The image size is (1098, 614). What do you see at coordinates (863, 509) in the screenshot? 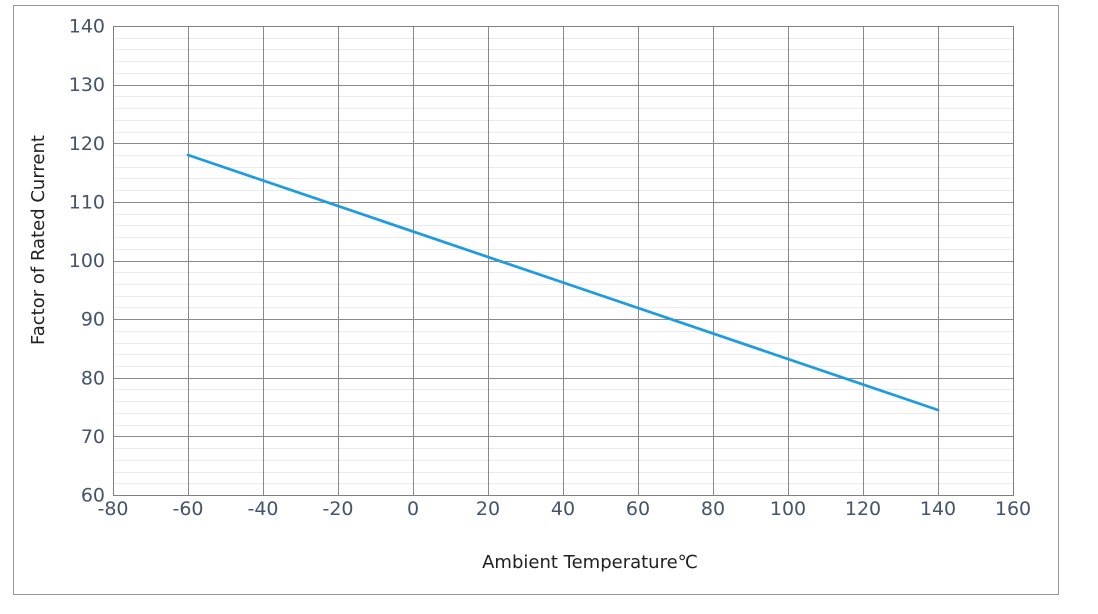
I see `x-tick-label: 120` at bounding box center [863, 509].